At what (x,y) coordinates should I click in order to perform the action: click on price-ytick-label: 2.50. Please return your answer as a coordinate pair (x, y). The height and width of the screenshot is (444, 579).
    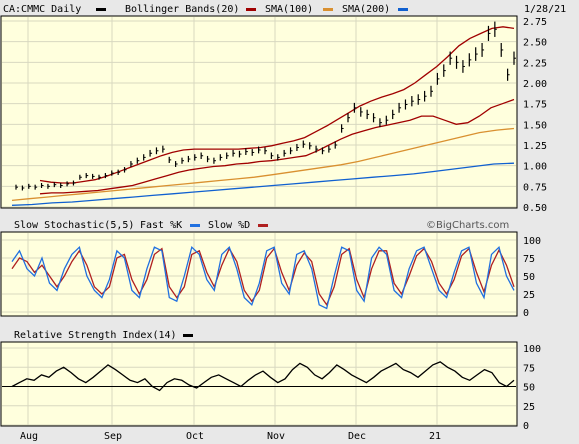
    Looking at the image, I should click on (535, 43).